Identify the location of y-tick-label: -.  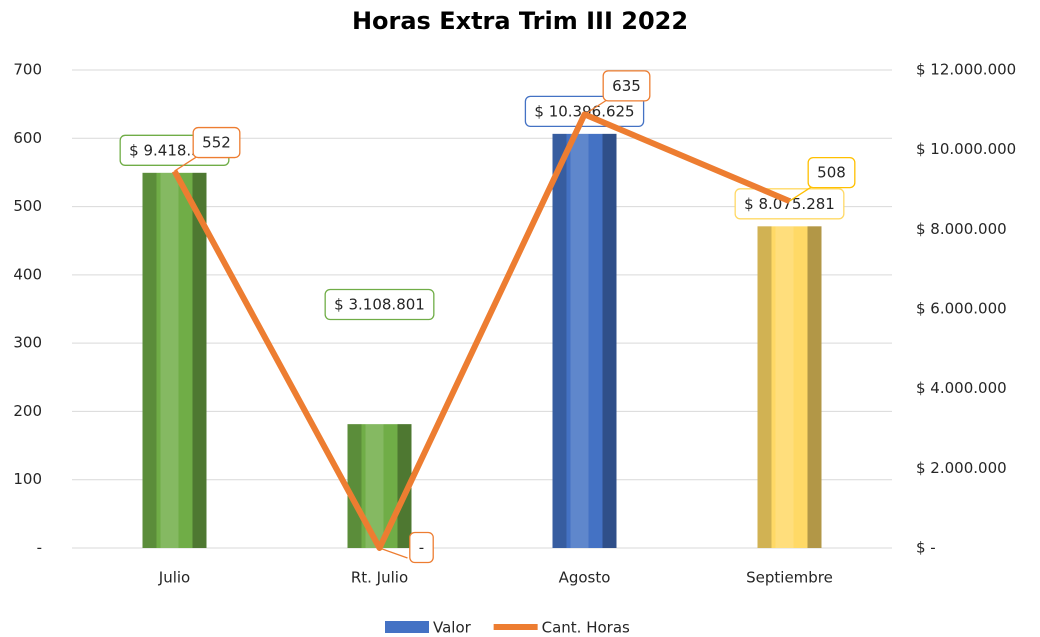
(39, 548).